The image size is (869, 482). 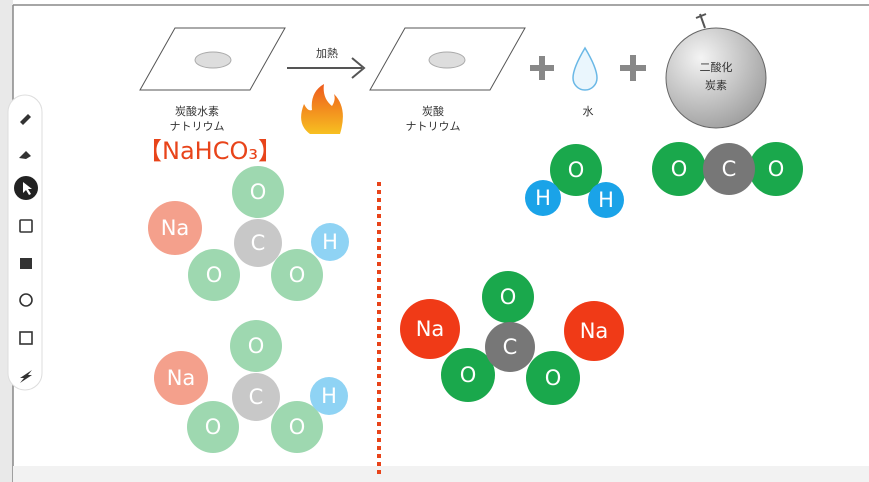 I want to click on pen-tool, so click(x=25, y=119).